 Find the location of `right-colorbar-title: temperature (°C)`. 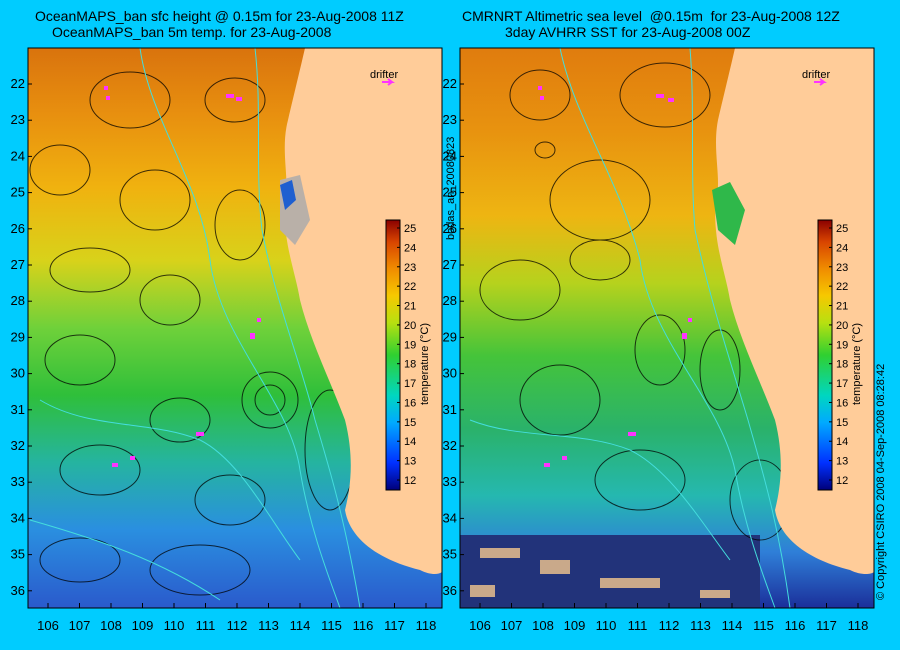

right-colorbar-title: temperature (°C) is located at coordinates (857, 364).